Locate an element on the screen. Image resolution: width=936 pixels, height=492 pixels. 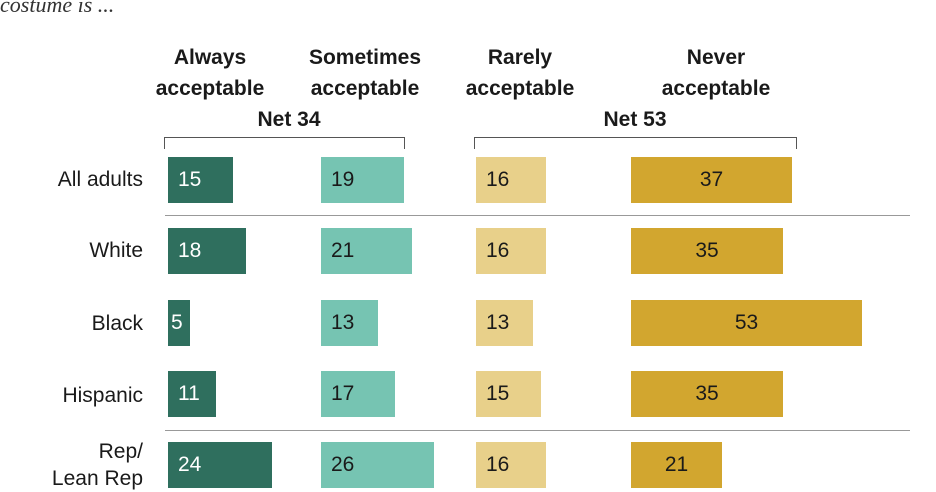
header-always-line1: Always is located at coordinates (210, 57).